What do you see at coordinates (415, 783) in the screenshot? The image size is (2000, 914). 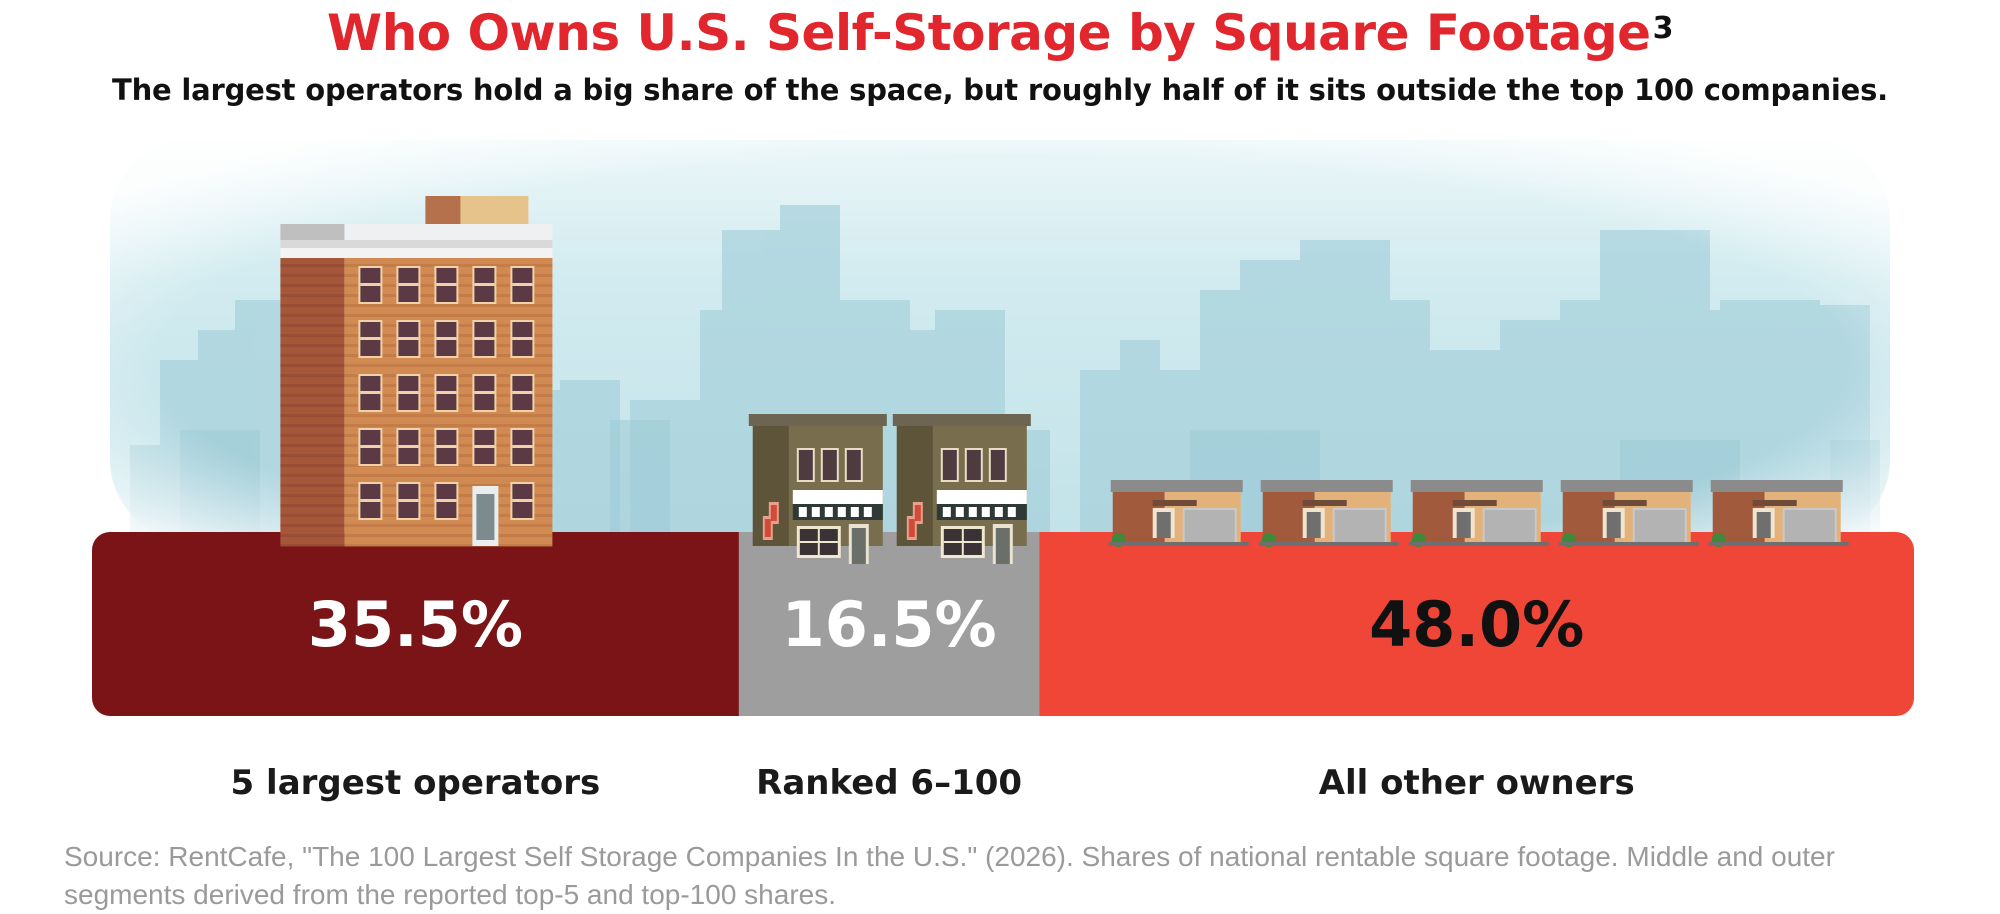 I see `category-label-1: 5 largest operators` at bounding box center [415, 783].